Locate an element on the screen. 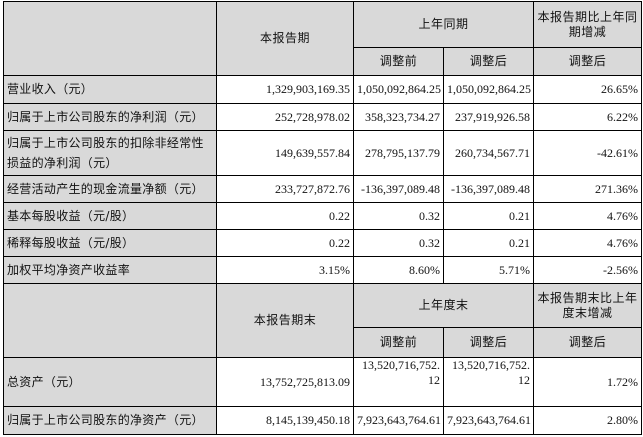 The height and width of the screenshot is (437, 643). cell-after: 7,923,643,764.61 is located at coordinates (488, 420).